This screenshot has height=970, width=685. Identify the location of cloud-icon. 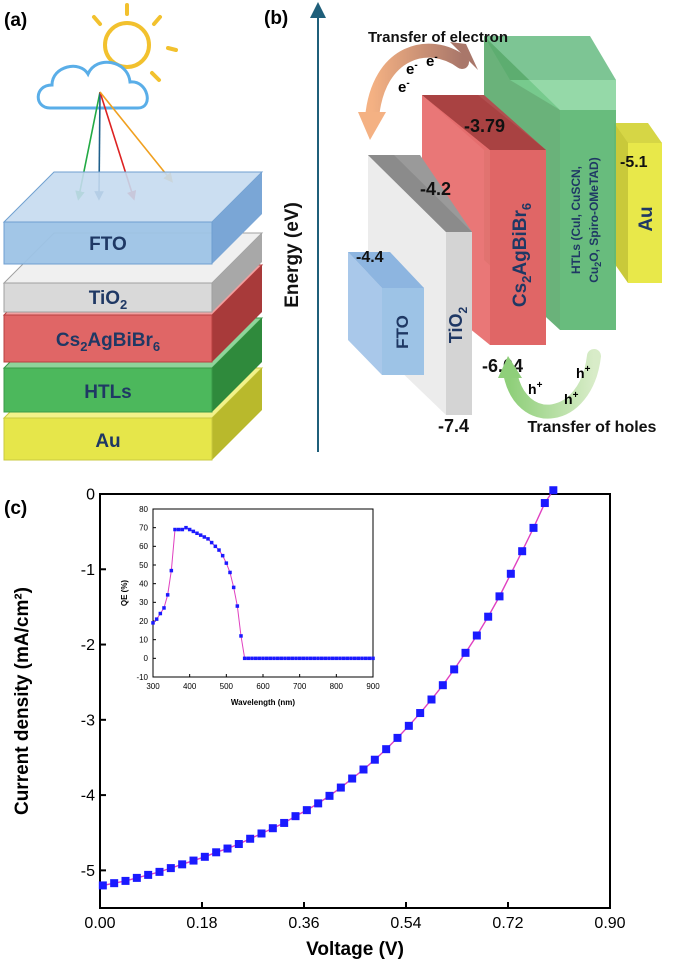
(92, 85).